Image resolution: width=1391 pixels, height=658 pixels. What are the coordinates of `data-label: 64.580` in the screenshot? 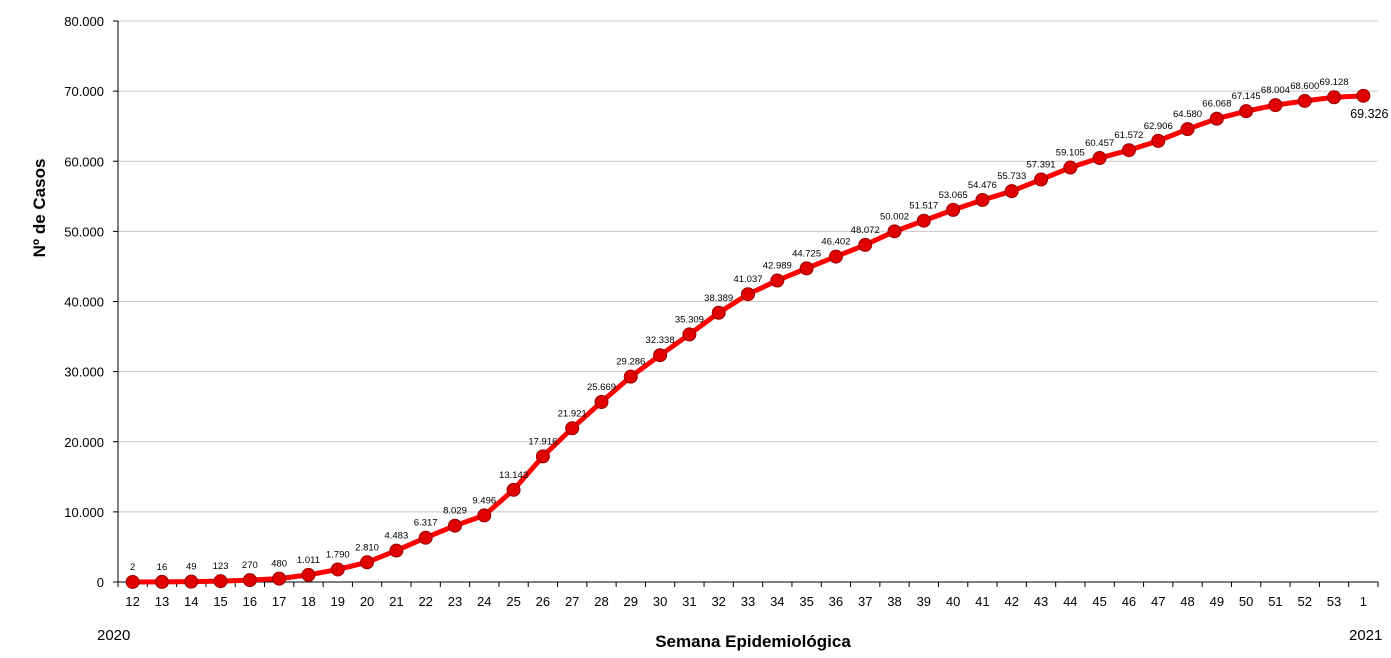 It's located at (1187, 114).